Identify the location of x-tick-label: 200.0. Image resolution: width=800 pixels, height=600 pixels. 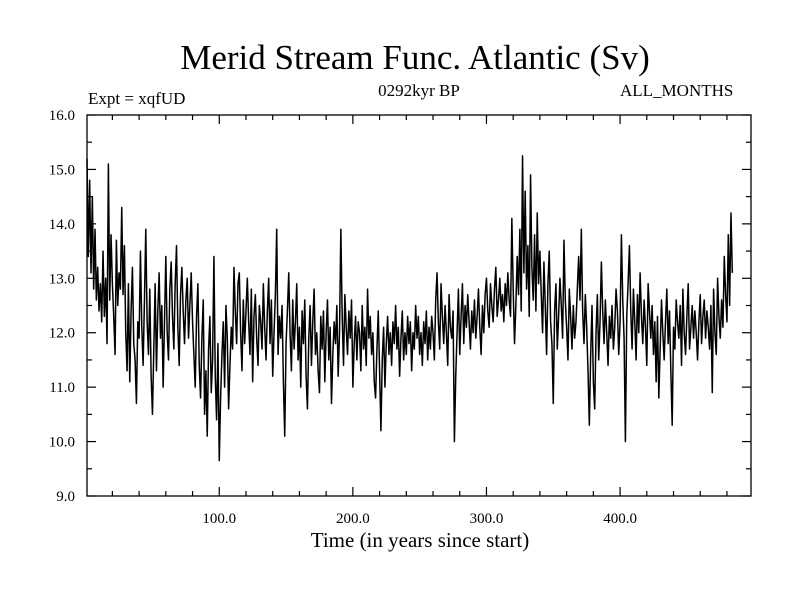
(353, 519).